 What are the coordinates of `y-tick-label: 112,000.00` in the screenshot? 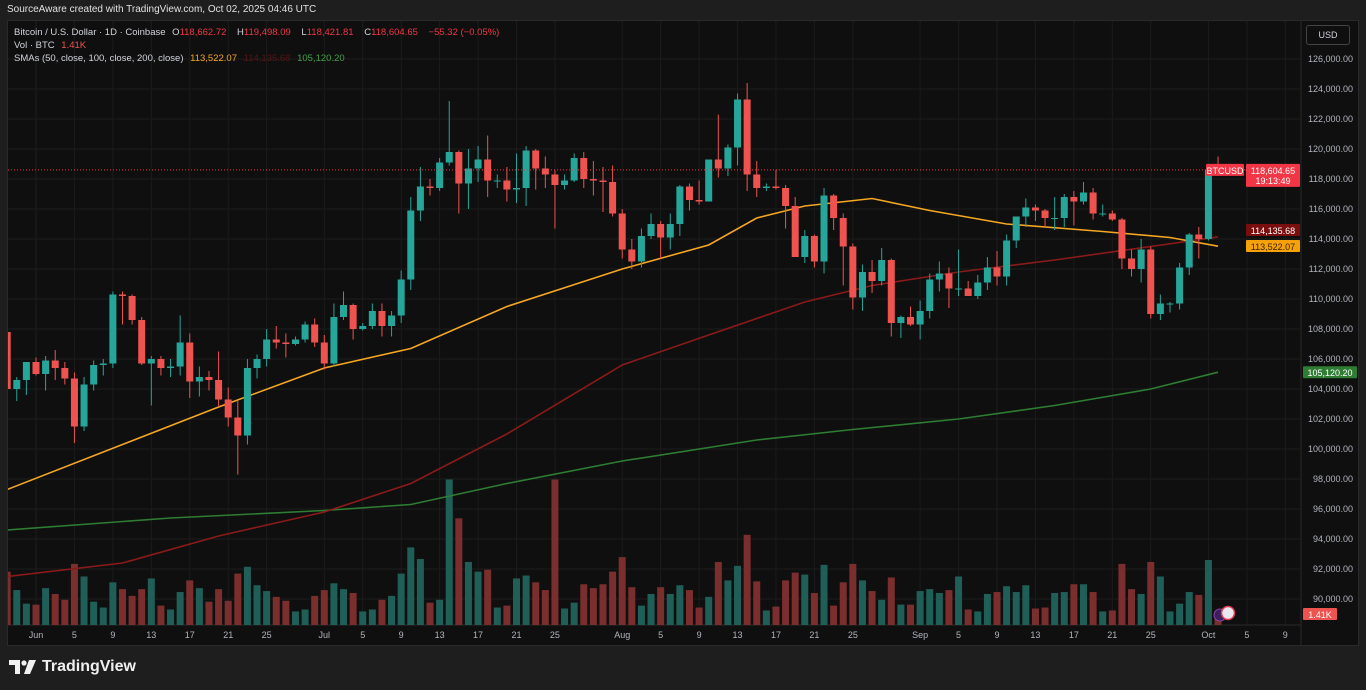 It's located at (1331, 269).